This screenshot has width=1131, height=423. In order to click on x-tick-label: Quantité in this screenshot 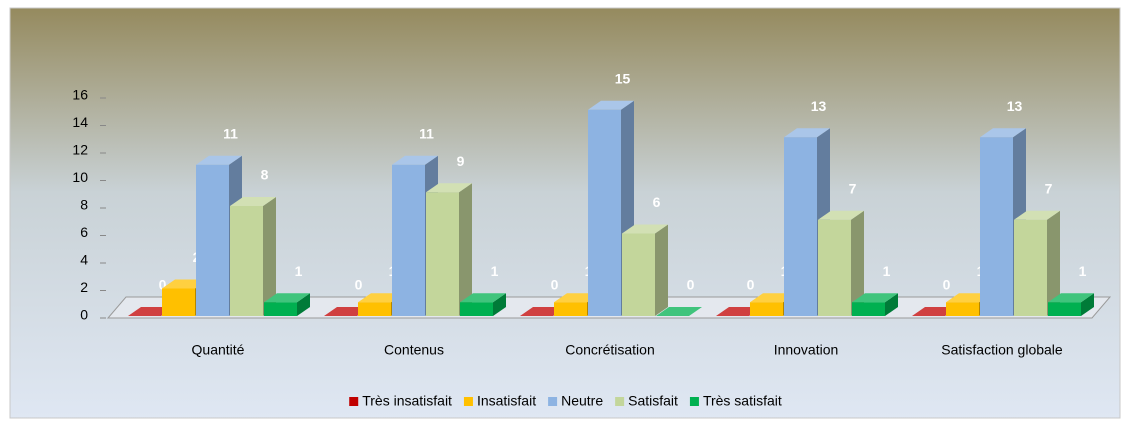, I will do `click(218, 350)`.